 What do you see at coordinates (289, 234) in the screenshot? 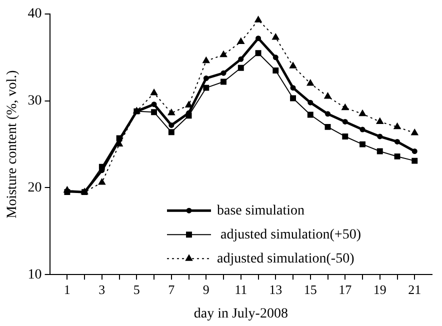
I see `legend-label: adjusted simulation(+50)` at bounding box center [289, 234].